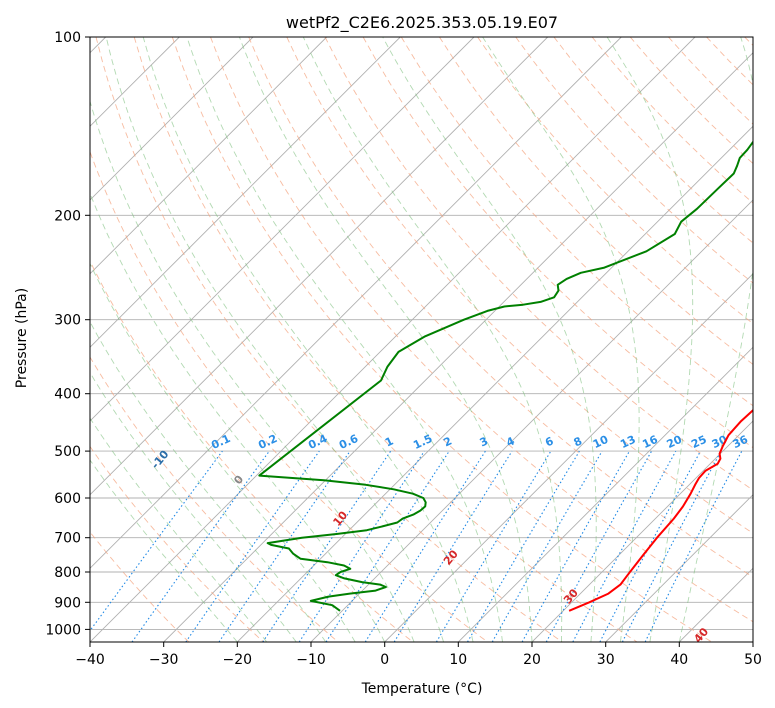 This screenshot has height=708, width=775. Describe the element at coordinates (606, 660) in the screenshot. I see `x-tick-label: 30` at that location.